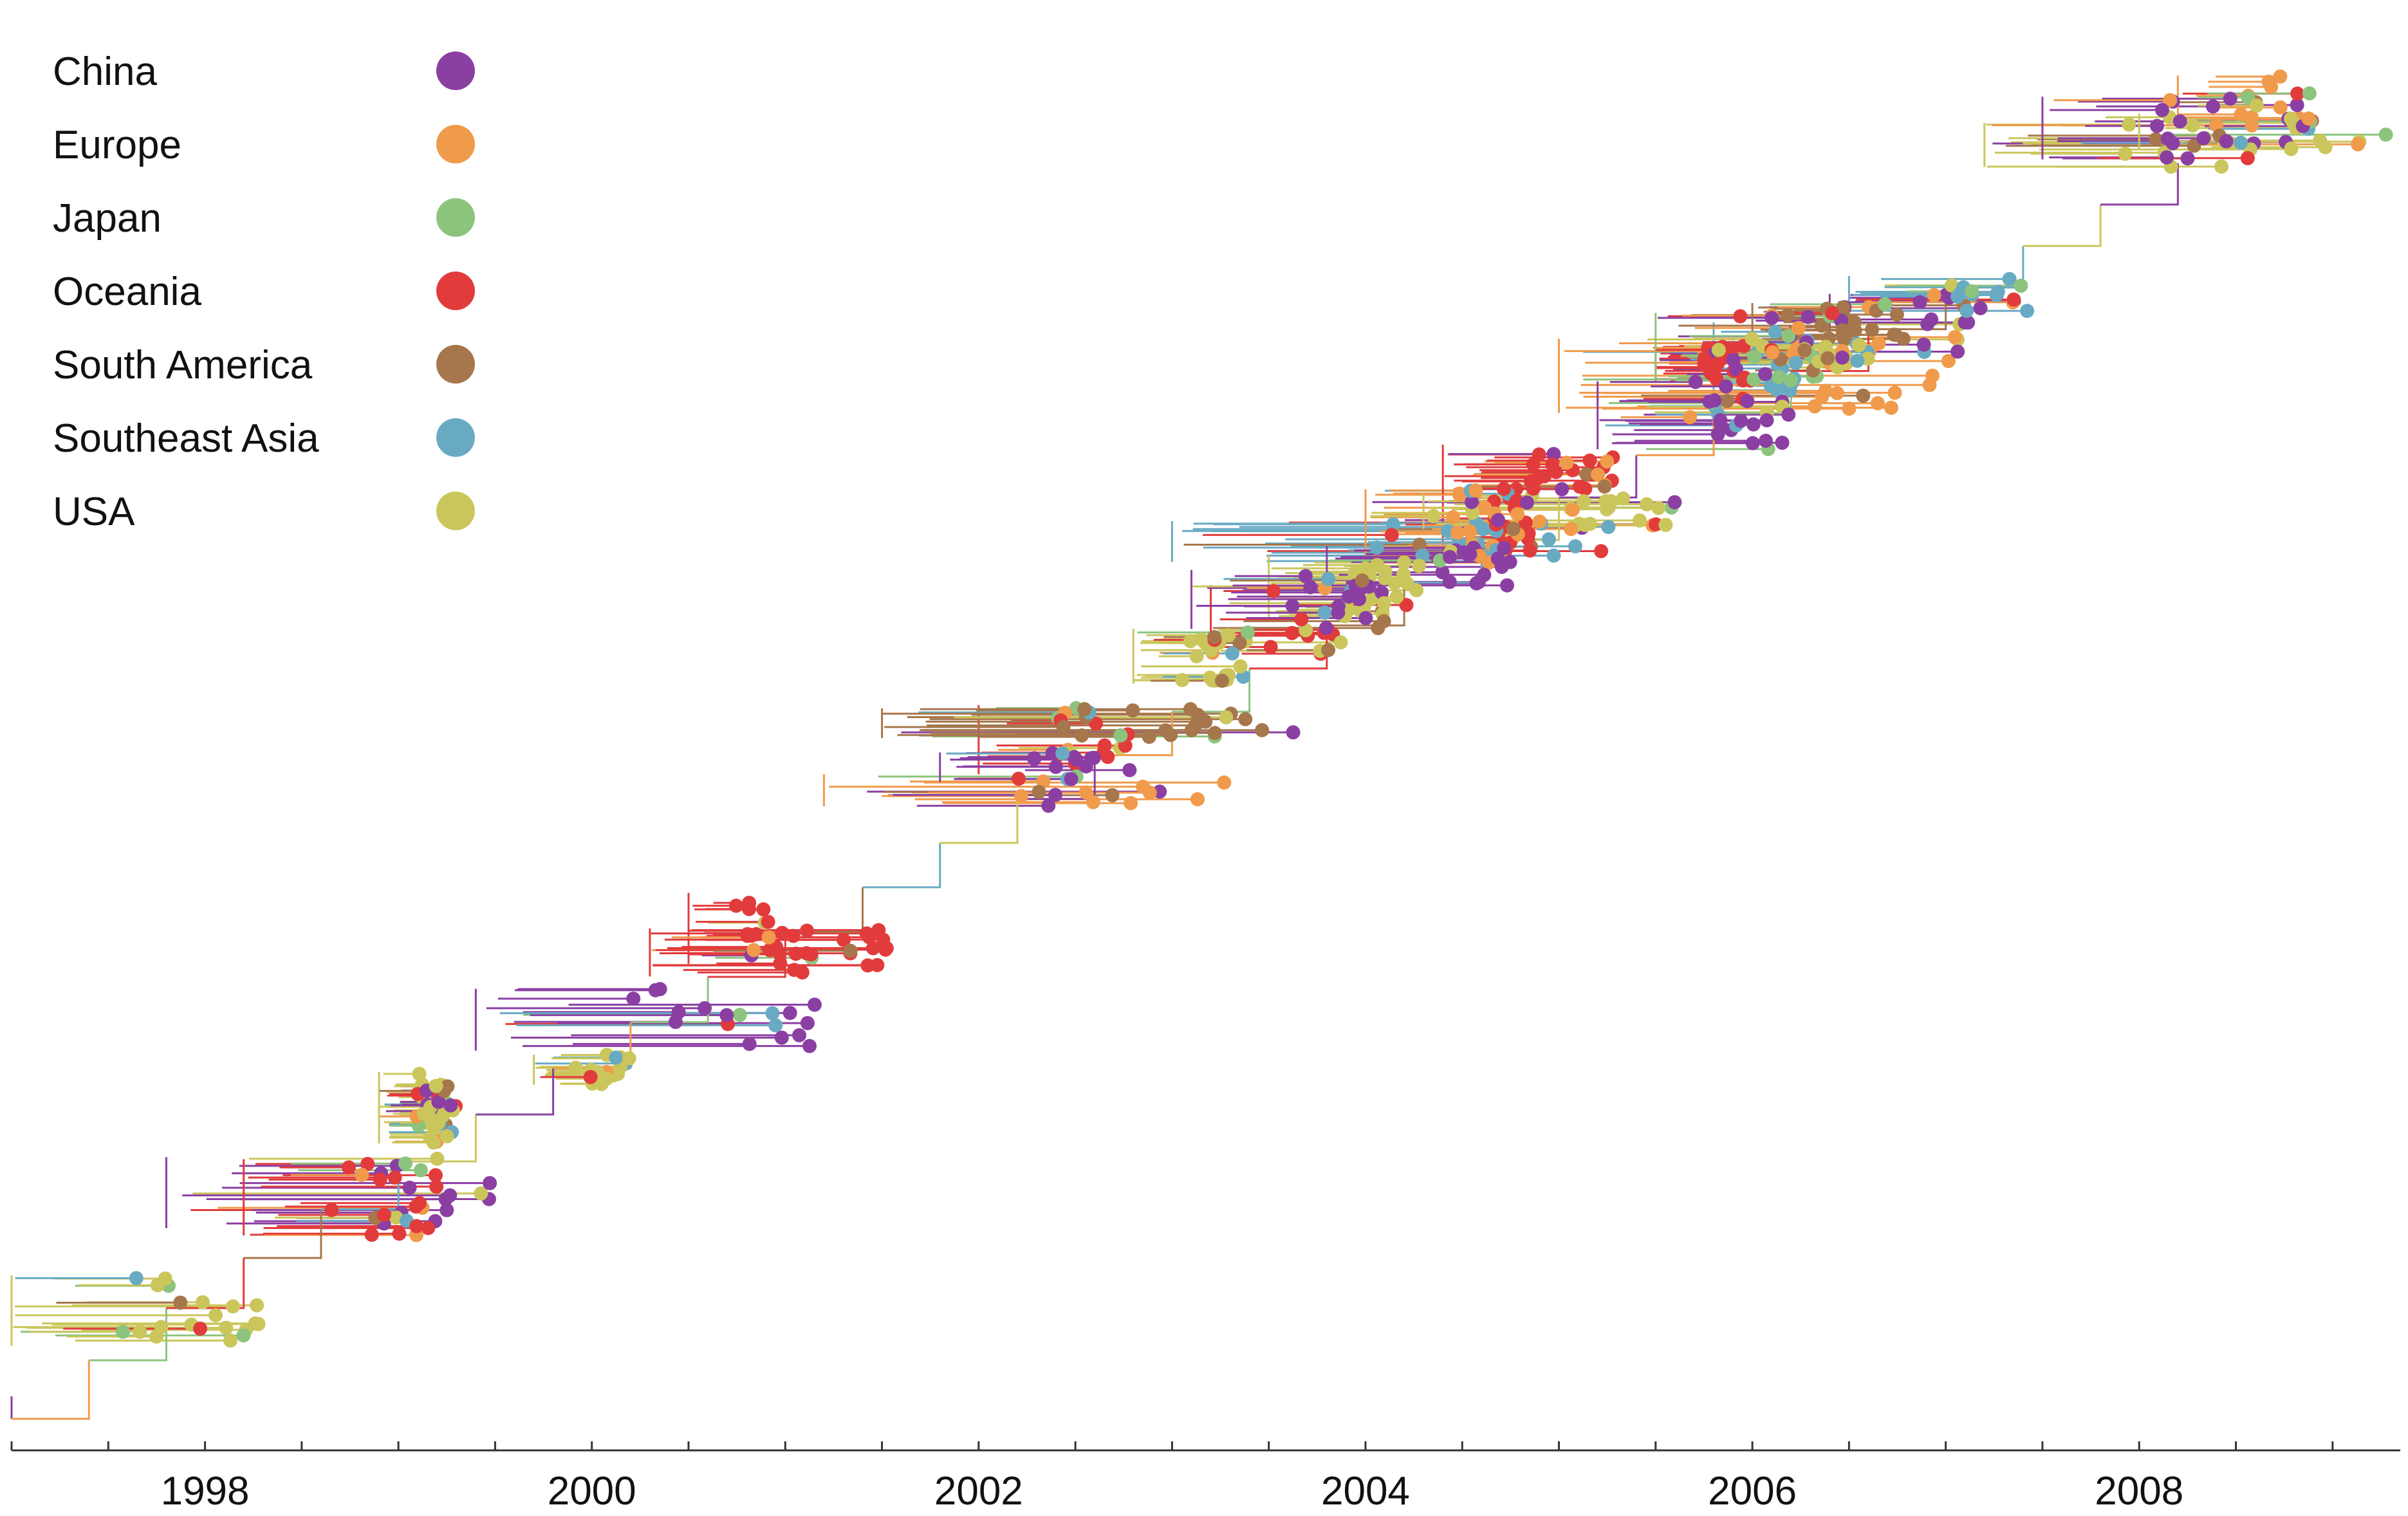 The width and height of the screenshot is (2408, 1516). I want to click on legend-item-europe: Europe, so click(264, 145).